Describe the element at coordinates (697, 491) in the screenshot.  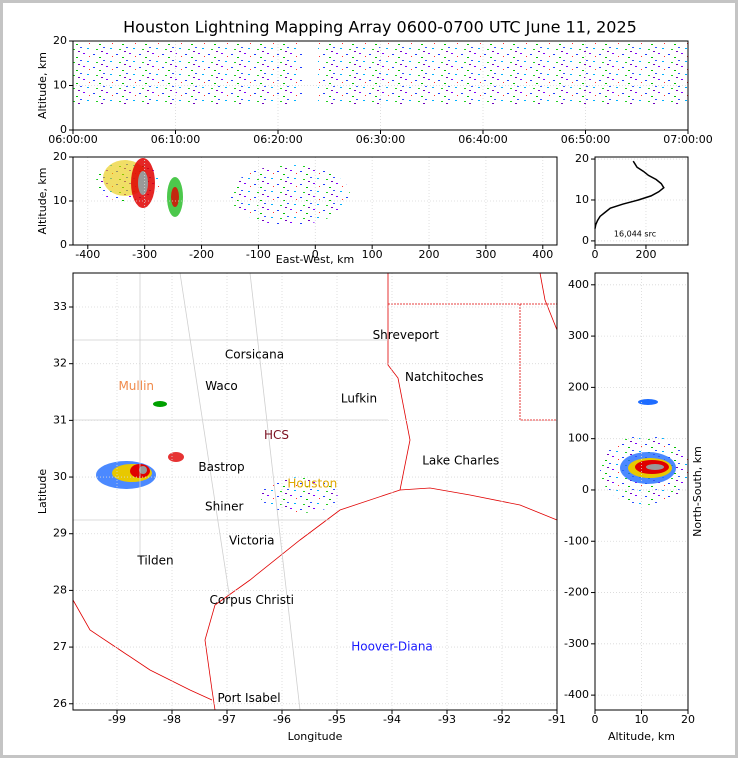
I see `y-axis-label: North-South, km` at that location.